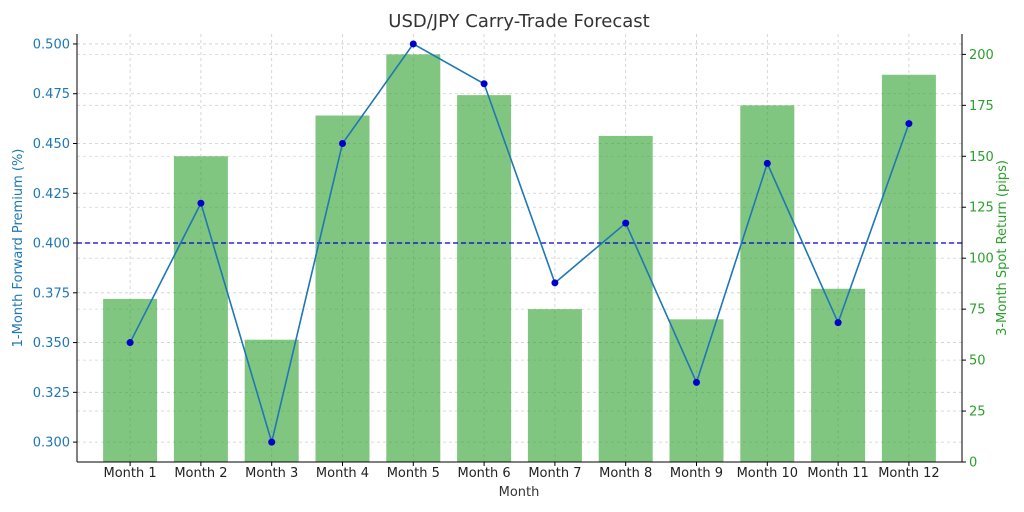 This screenshot has height=512, width=1024. What do you see at coordinates (51, 144) in the screenshot?
I see `y-left-tick-label: 0.450` at bounding box center [51, 144].